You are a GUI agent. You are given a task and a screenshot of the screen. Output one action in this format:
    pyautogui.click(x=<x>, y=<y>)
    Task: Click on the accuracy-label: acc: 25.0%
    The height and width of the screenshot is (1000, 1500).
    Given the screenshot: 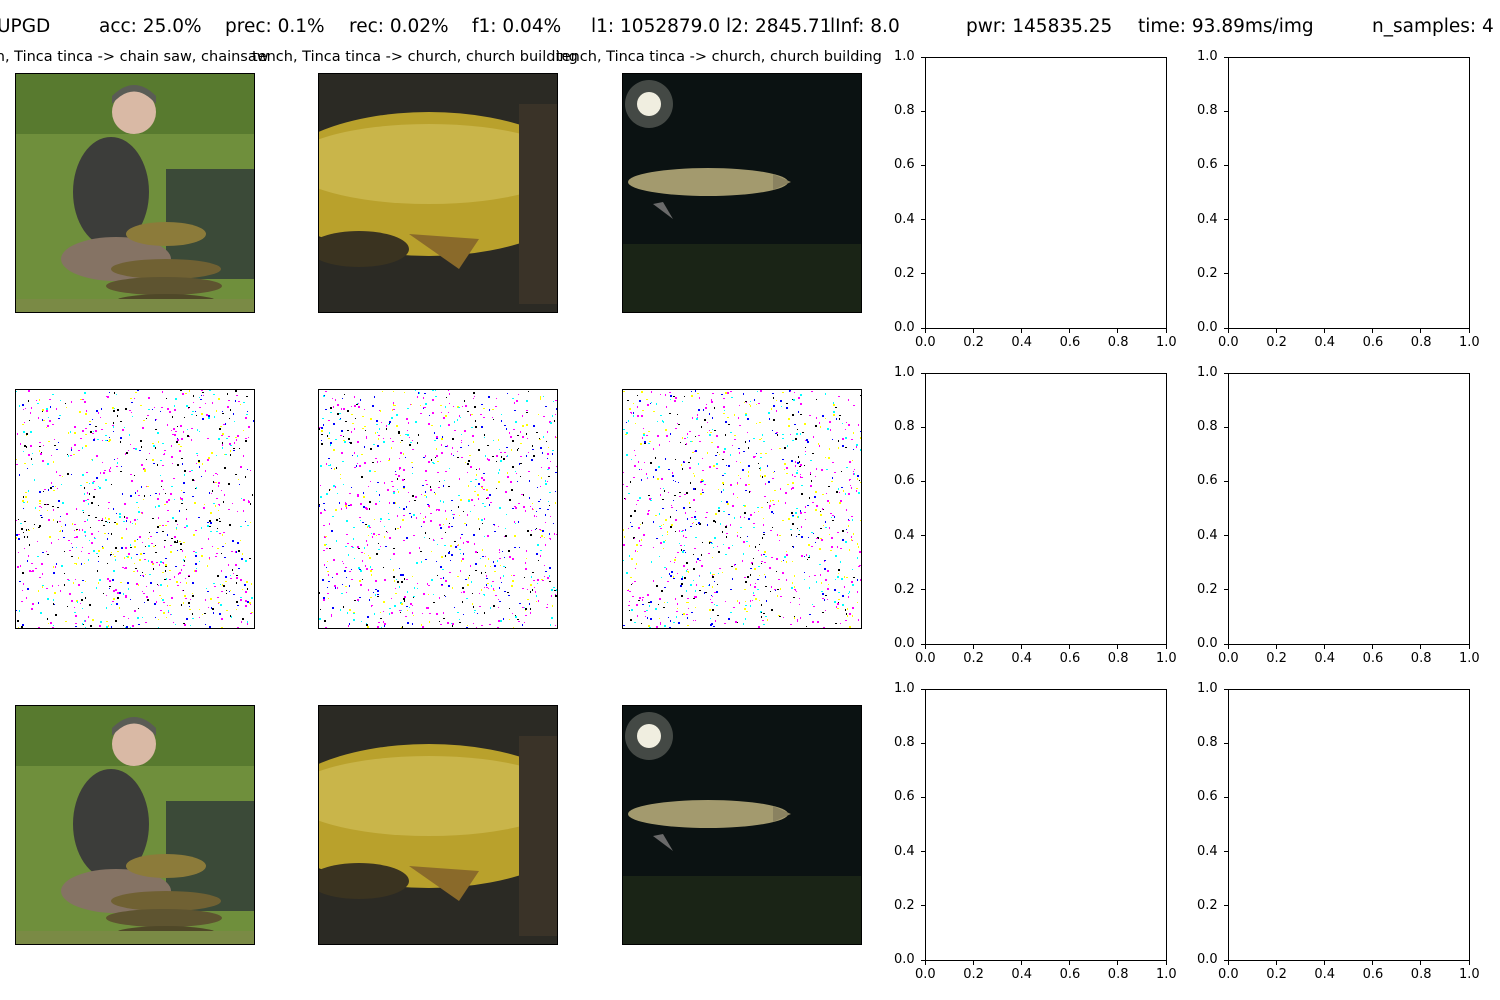 What is the action you would take?
    pyautogui.click(x=150, y=26)
    